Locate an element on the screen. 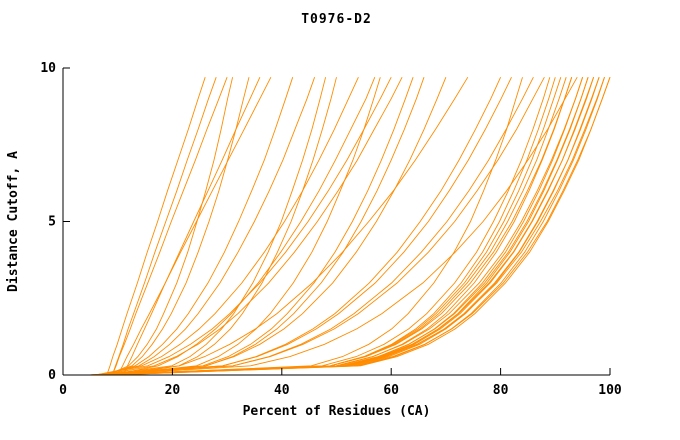 Image resolution: width=680 pixels, height=440 pixels. x-tick-label: 40 is located at coordinates (282, 390).